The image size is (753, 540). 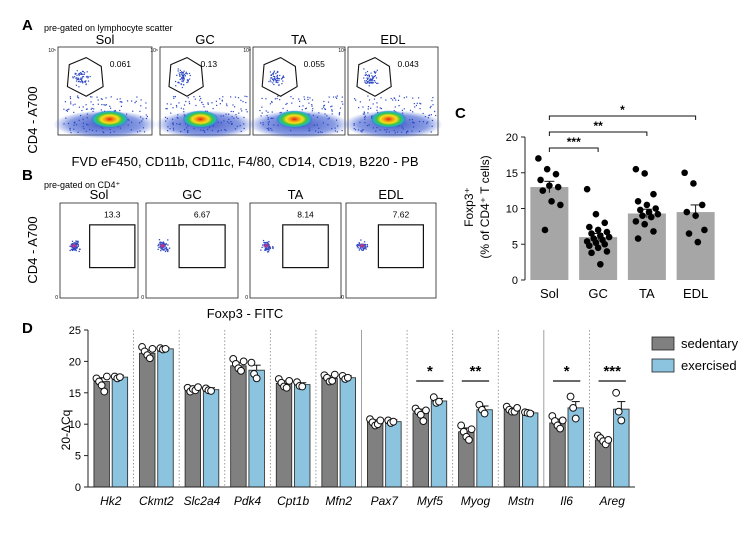 I want to click on bar-exercised-pdk4, so click(x=256, y=428).